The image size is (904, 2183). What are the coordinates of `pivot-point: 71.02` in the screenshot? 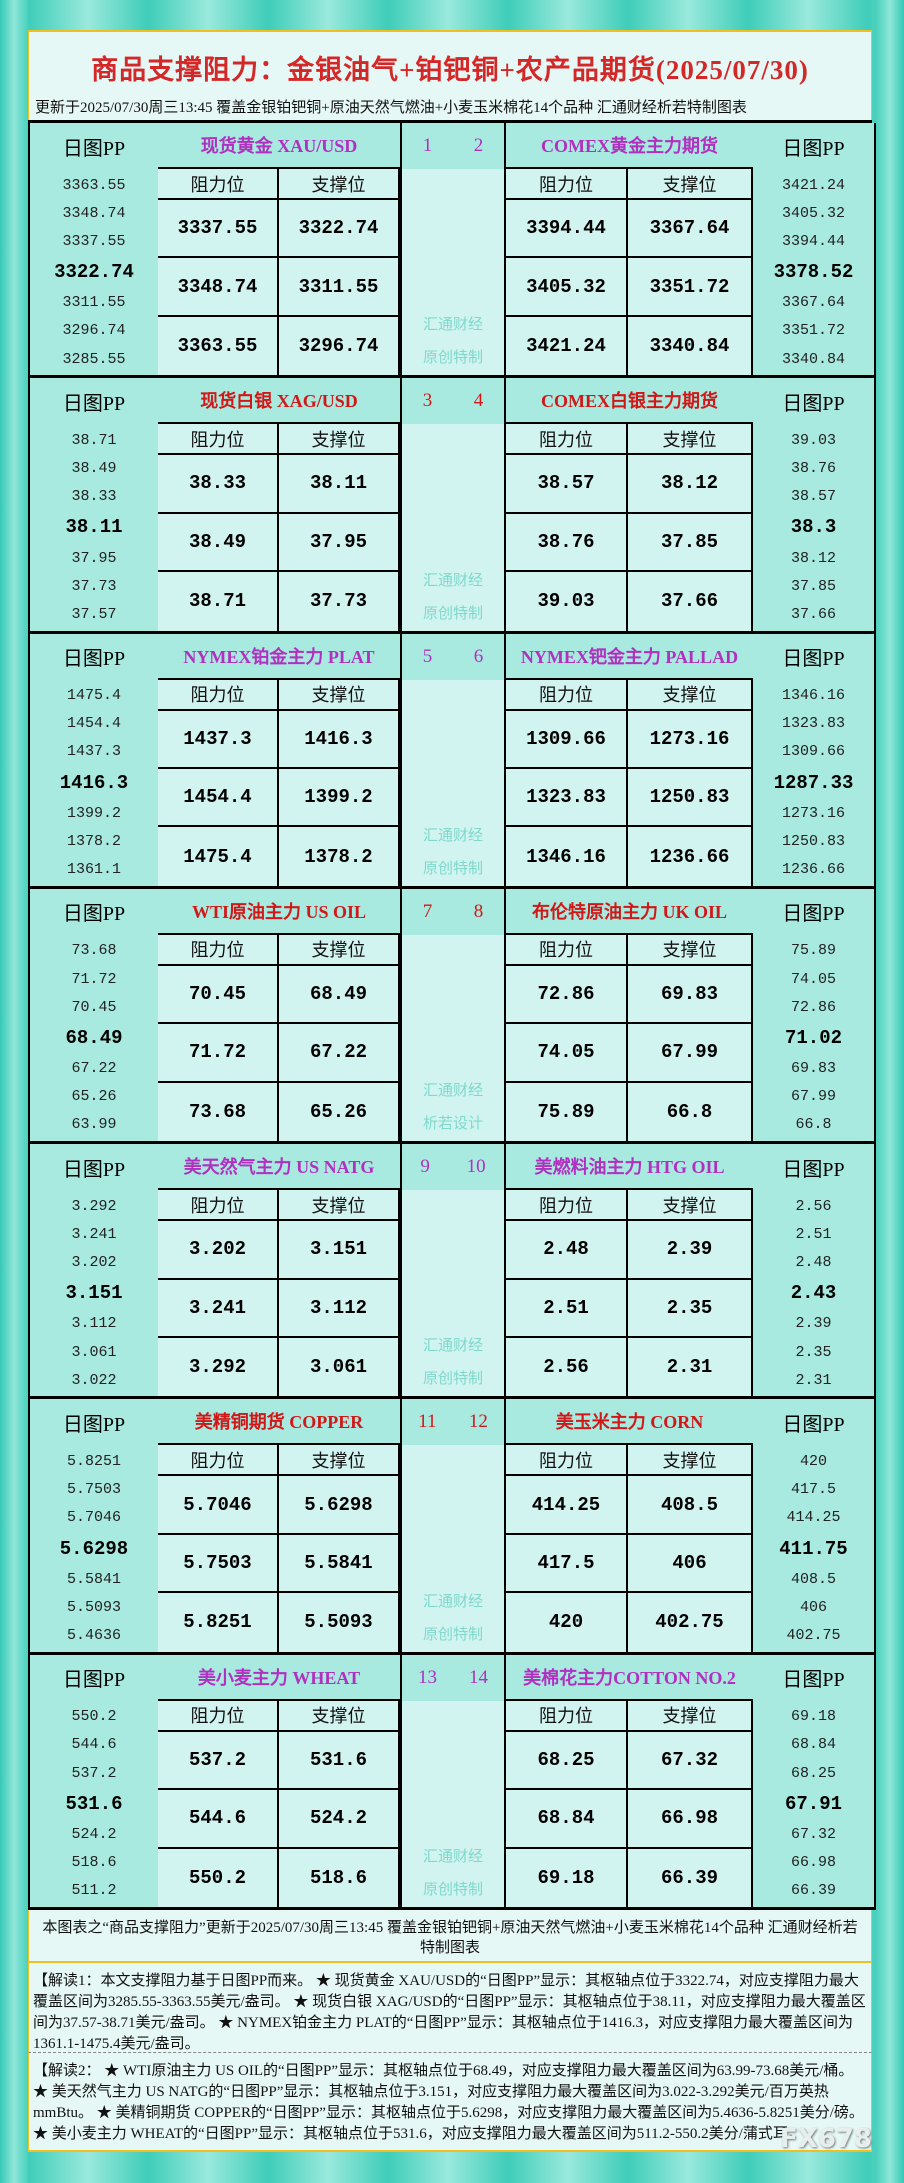 It's located at (813, 1037).